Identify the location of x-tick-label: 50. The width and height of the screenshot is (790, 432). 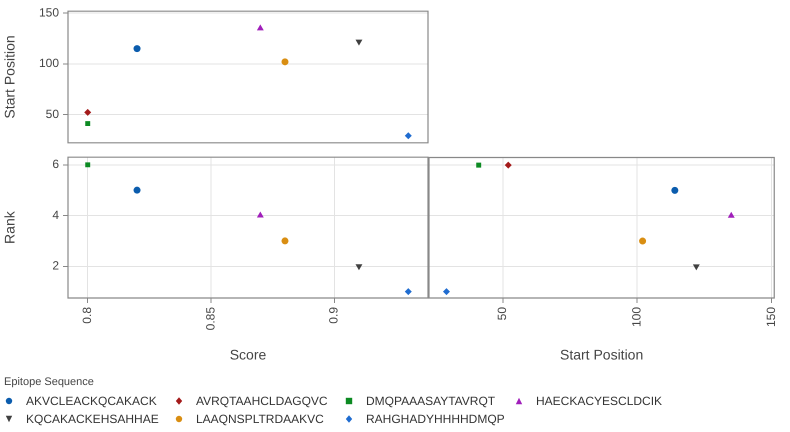
(502, 313).